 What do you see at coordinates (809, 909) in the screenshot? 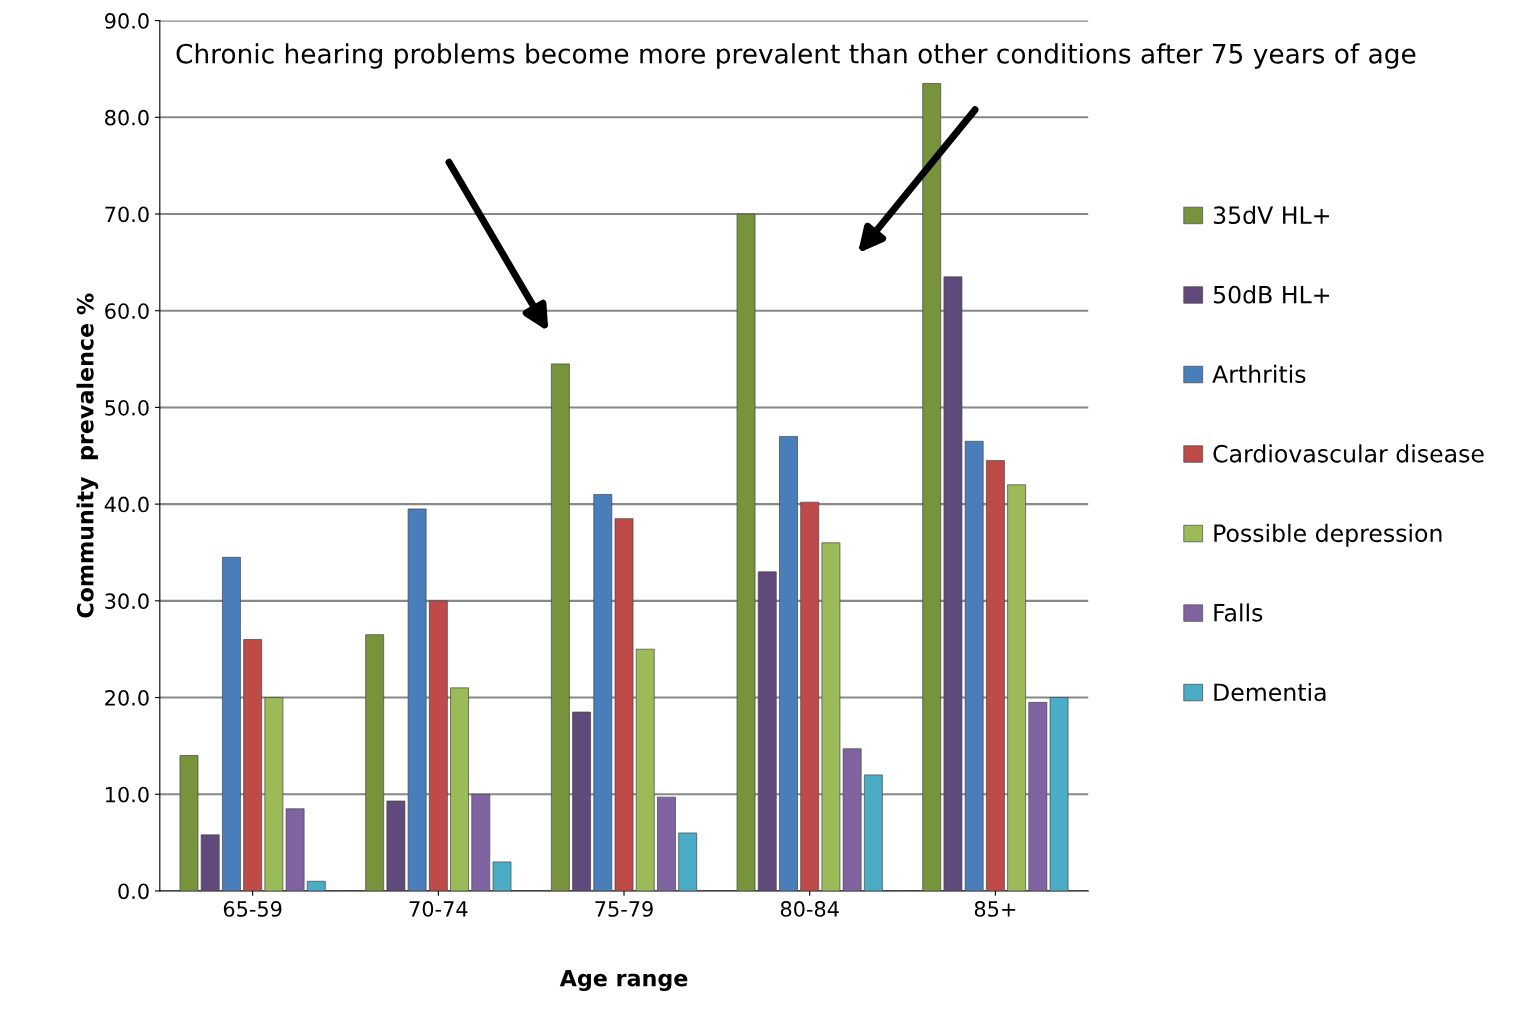
I see `x-tick-label: 80-84` at bounding box center [809, 909].